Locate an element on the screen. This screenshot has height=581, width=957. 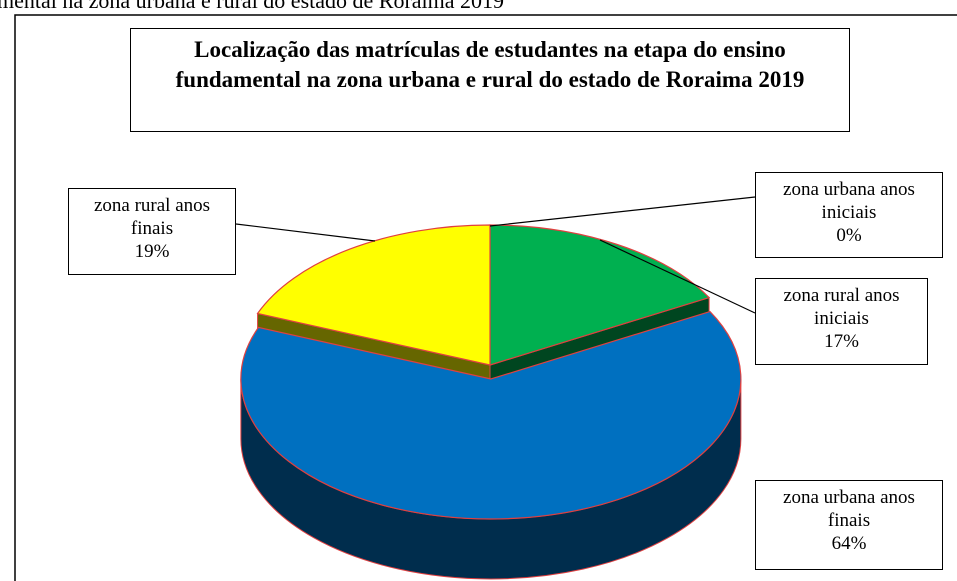
data-label-box: zona urbana anos finais 64% is located at coordinates (849, 525).